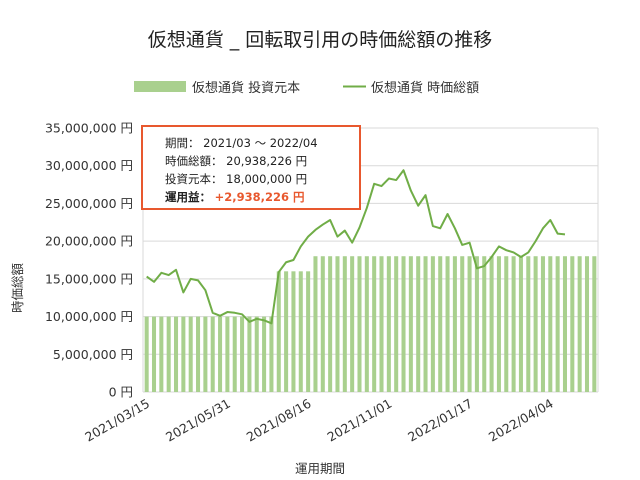  I want to click on x-tick-label: 2021/08/16, so click(279, 420).